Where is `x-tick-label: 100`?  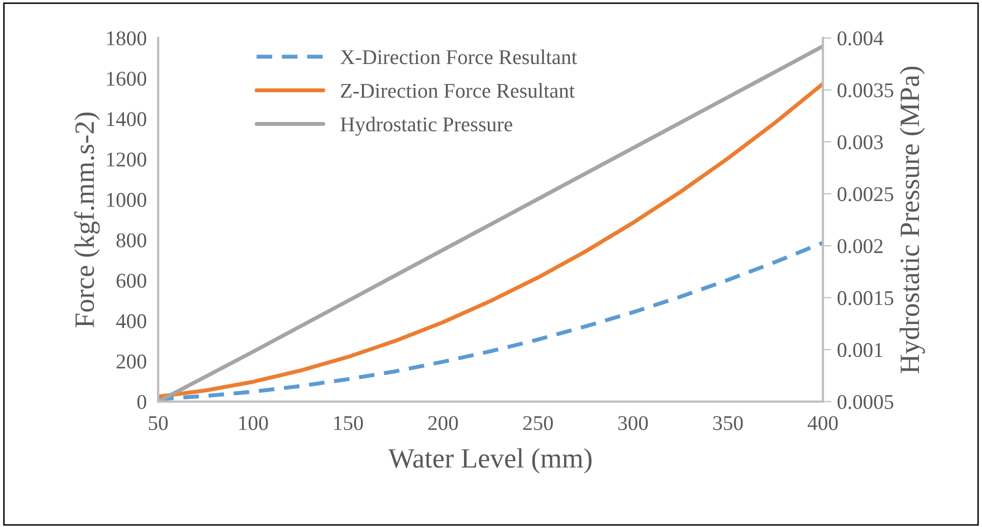 x-tick-label: 100 is located at coordinates (253, 423).